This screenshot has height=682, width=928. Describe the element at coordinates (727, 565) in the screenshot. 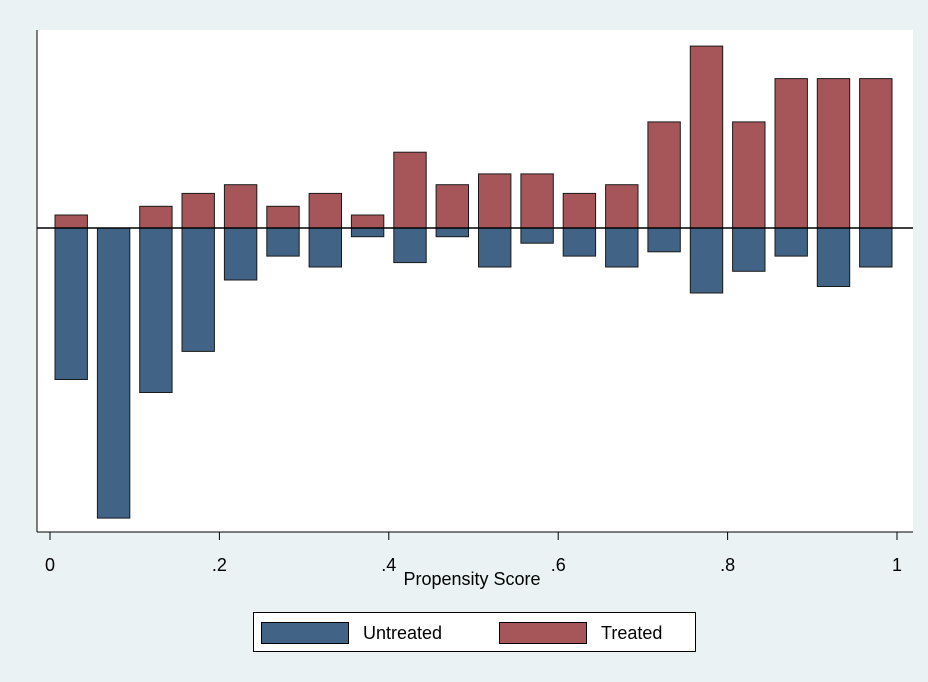

I see `x-tick-label-4: .8` at that location.